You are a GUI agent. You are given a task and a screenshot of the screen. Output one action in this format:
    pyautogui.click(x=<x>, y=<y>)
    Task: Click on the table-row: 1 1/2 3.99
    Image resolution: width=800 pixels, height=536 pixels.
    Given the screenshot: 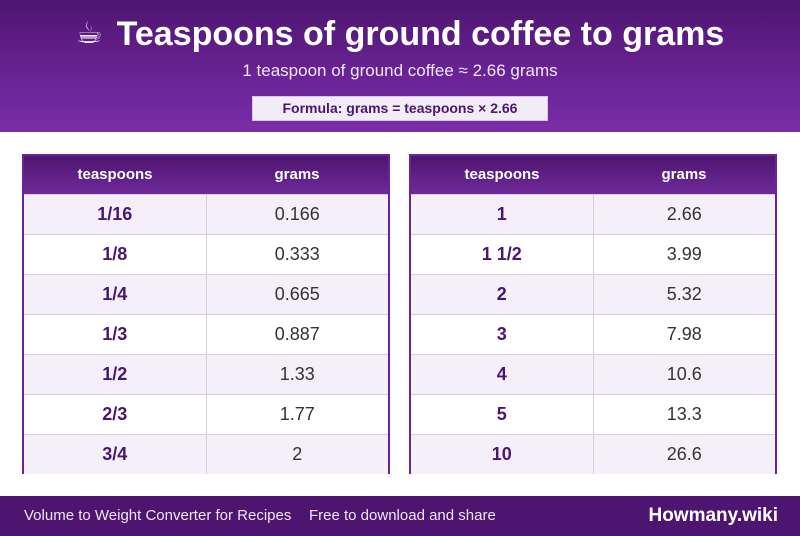 What is the action you would take?
    pyautogui.click(x=593, y=254)
    